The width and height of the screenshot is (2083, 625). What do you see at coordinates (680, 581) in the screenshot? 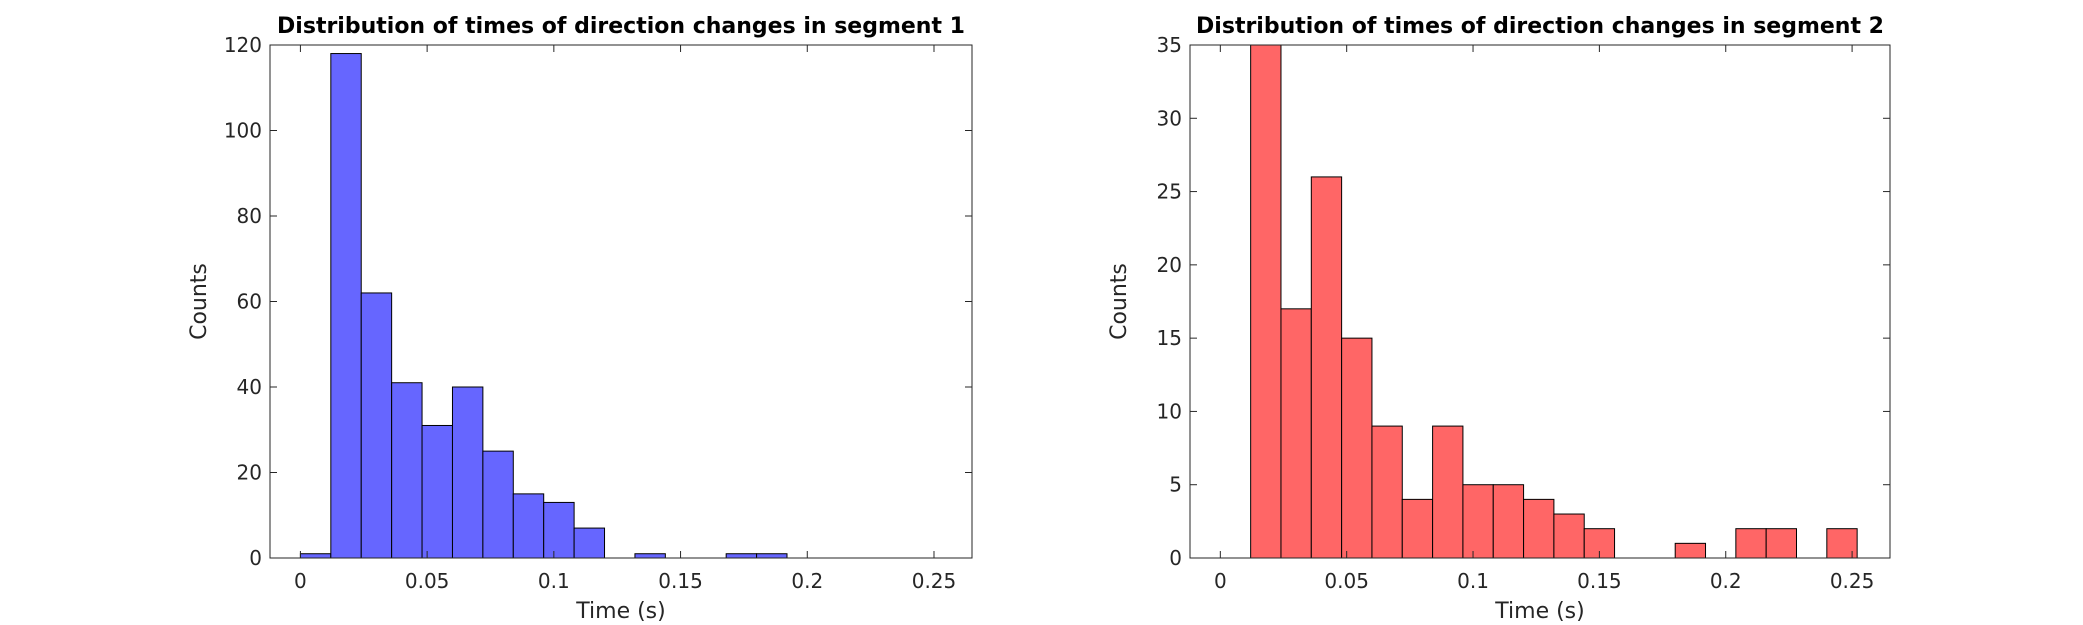
I see `x-tick-label-segment-1: 0.15` at bounding box center [680, 581].